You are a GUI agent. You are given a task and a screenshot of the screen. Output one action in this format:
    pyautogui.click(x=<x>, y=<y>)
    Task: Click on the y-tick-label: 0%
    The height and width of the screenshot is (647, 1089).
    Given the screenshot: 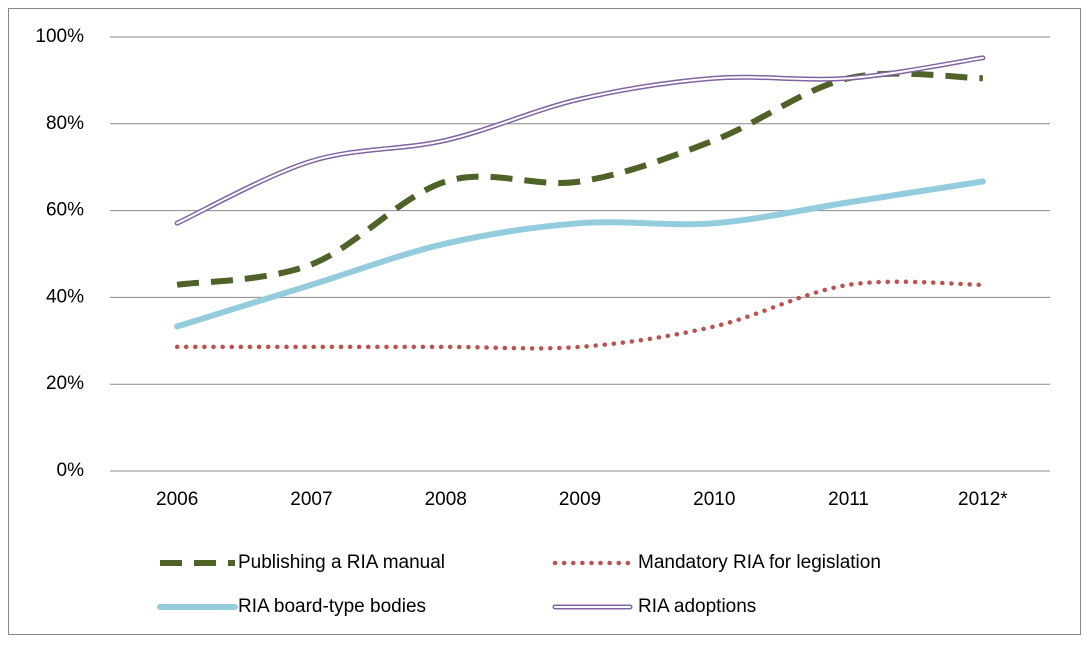 What is the action you would take?
    pyautogui.click(x=71, y=470)
    